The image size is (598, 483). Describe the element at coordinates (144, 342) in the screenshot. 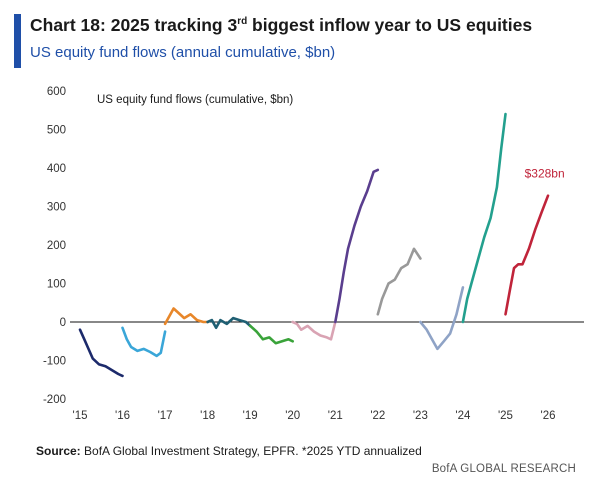

I see `series-line-2016` at that location.